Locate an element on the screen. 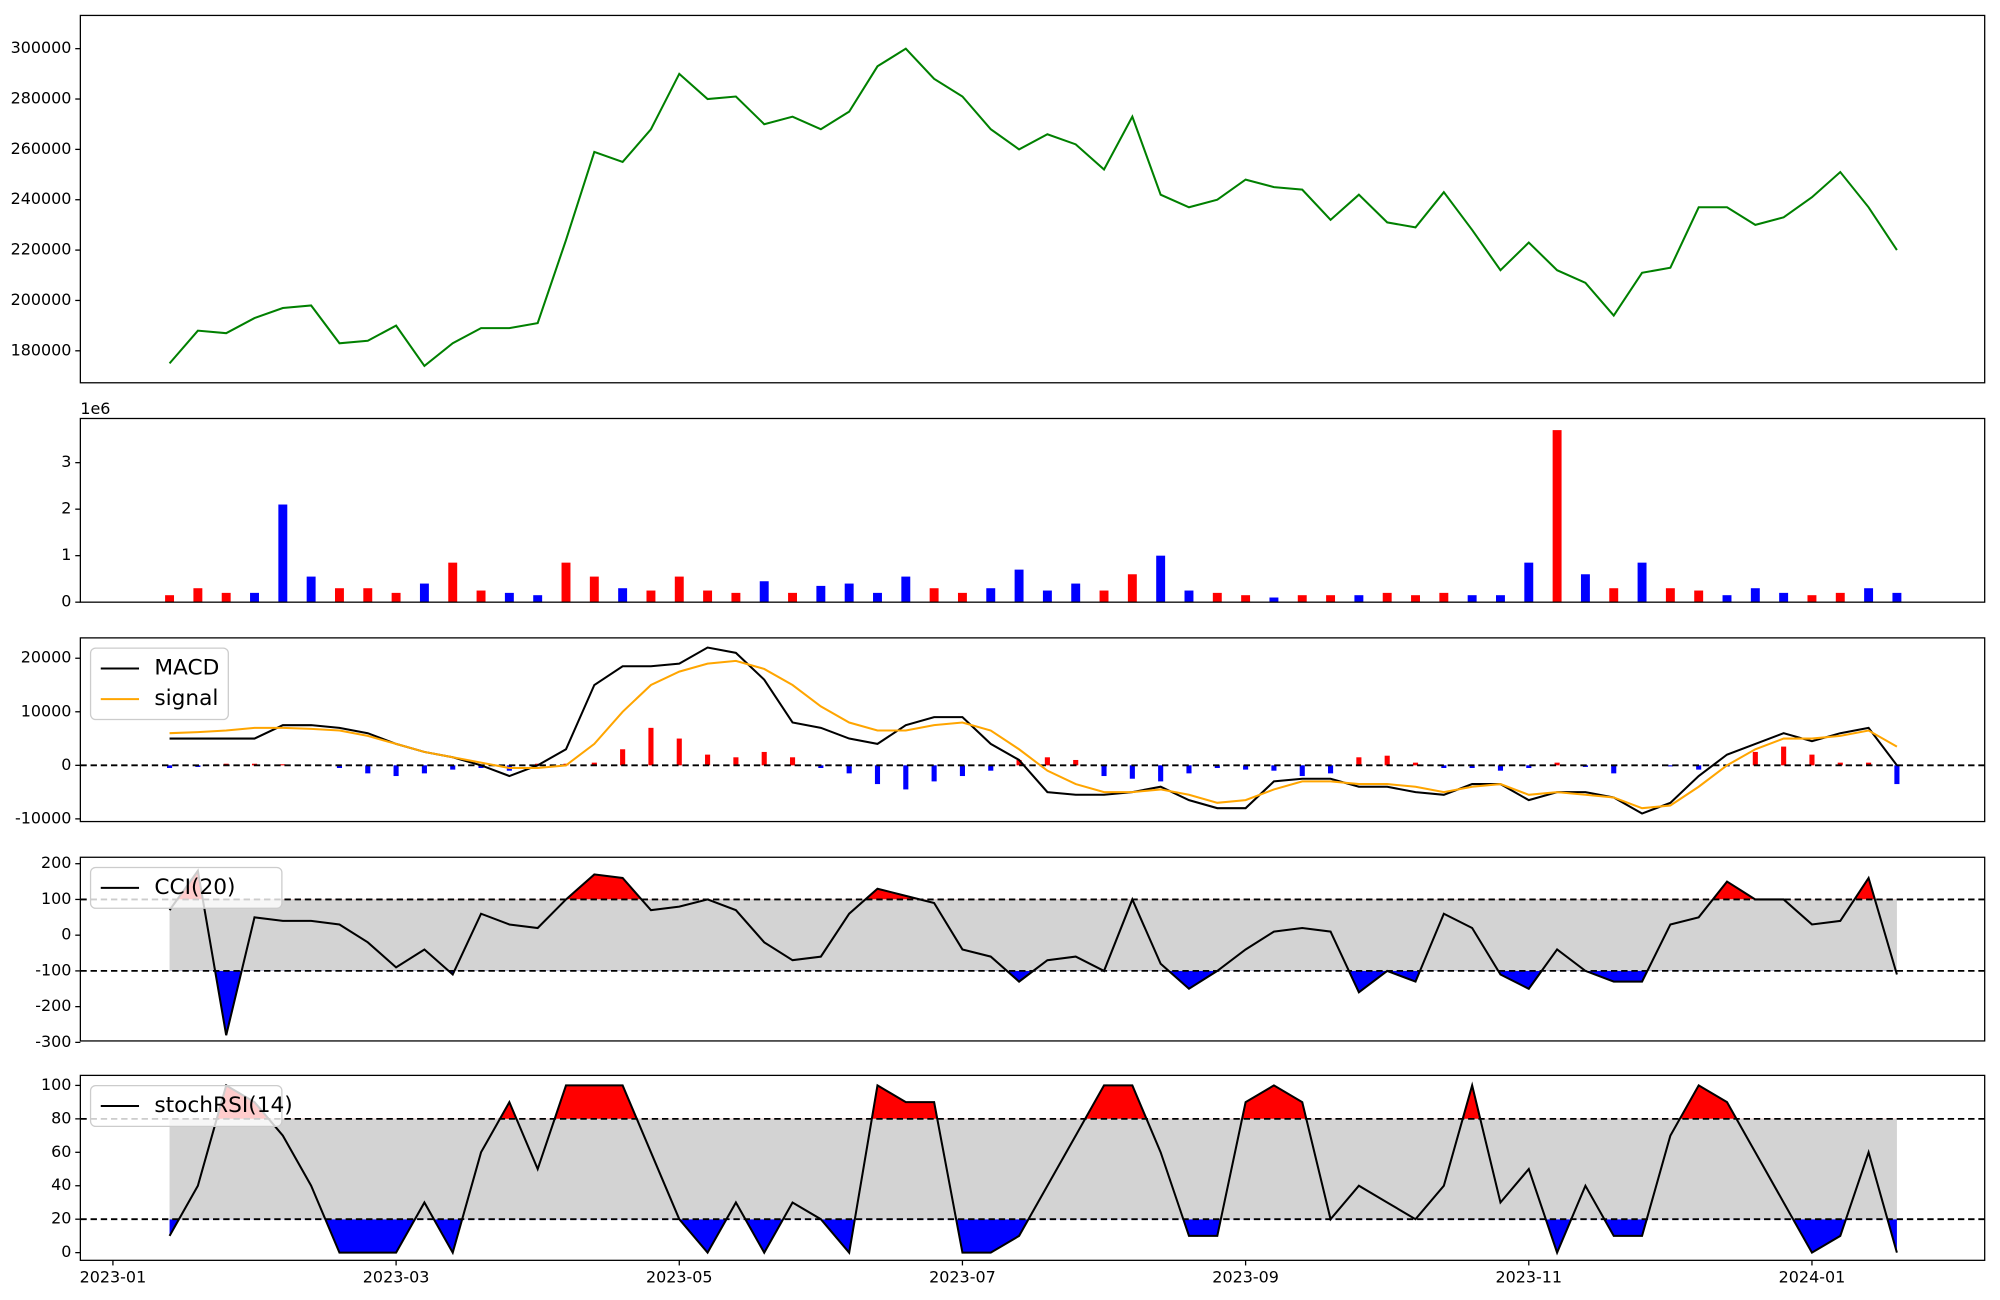 This screenshot has width=2000, height=1300. offset-label: 1e6 is located at coordinates (95, 408).